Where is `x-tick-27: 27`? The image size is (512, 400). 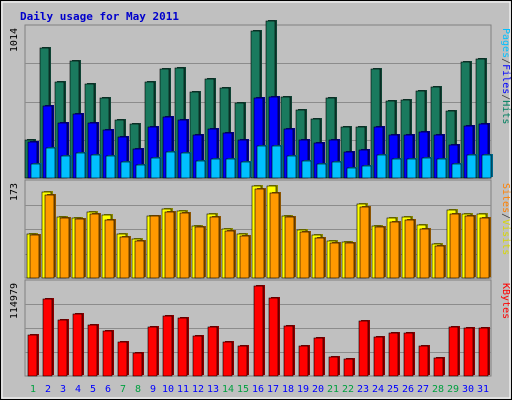 x-tick-27: 27 is located at coordinates (423, 389).